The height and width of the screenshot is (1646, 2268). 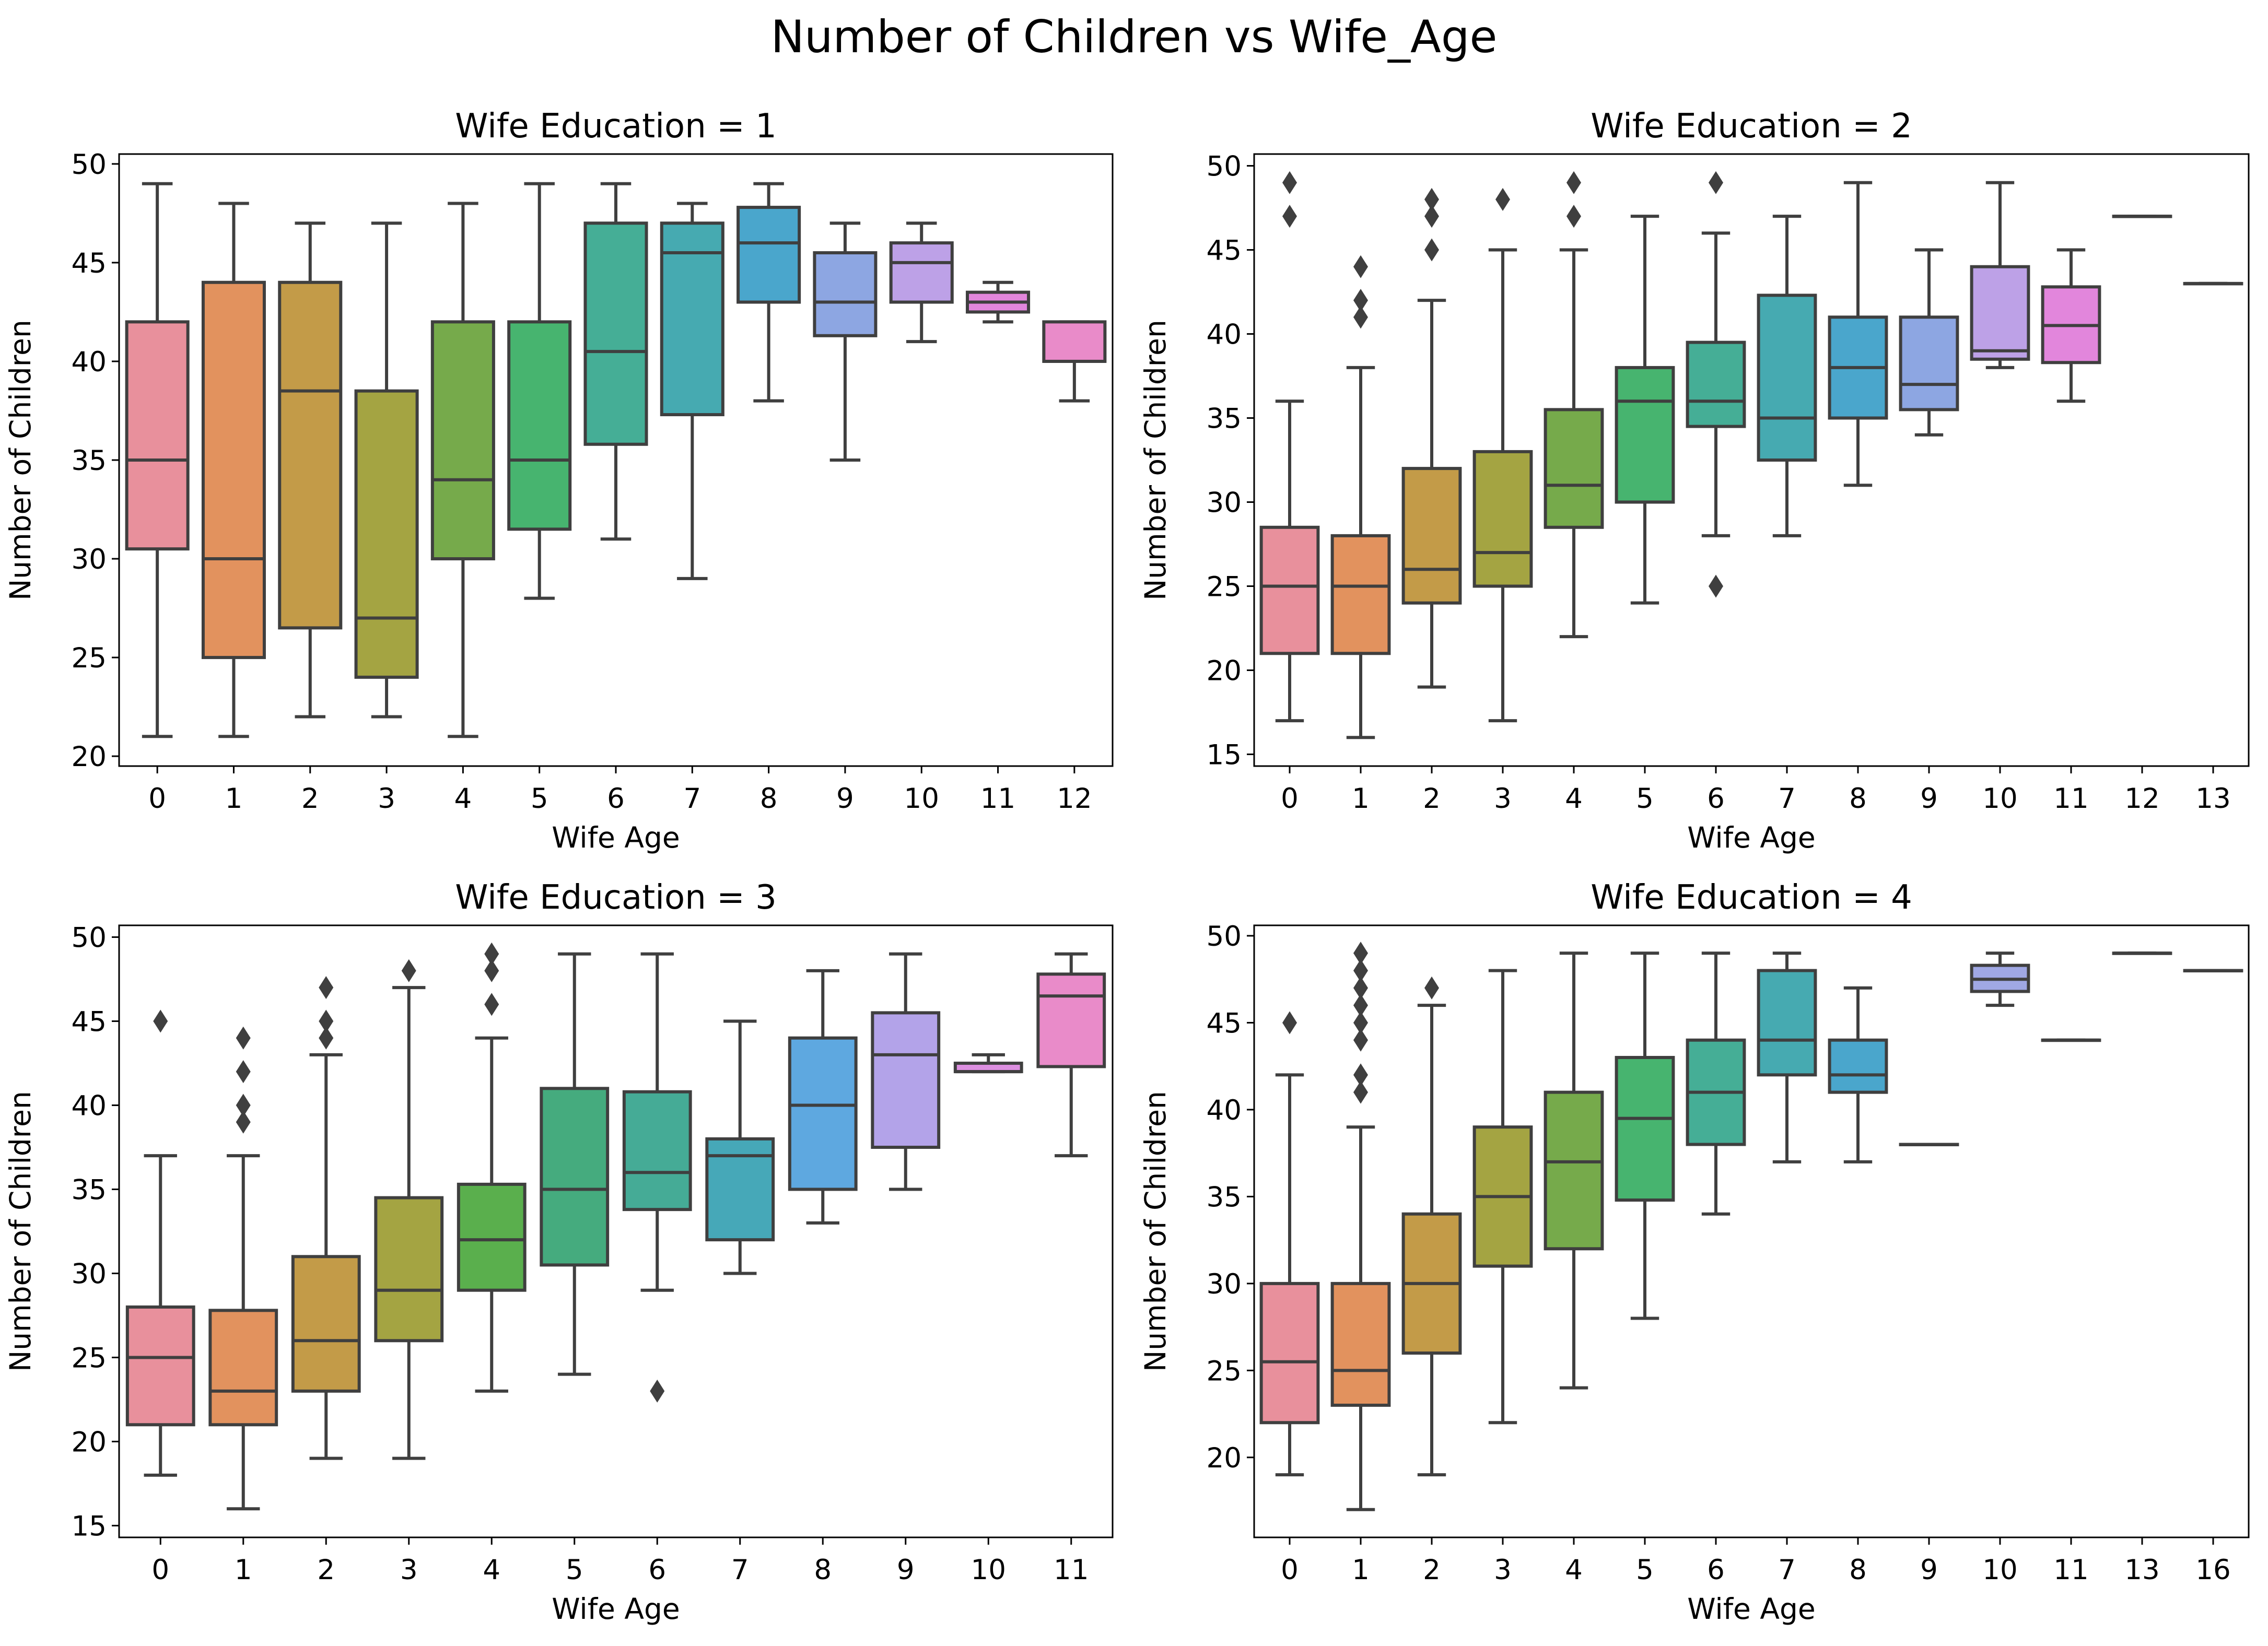 I want to click on x-tick-label: 0, so click(x=1290, y=1570).